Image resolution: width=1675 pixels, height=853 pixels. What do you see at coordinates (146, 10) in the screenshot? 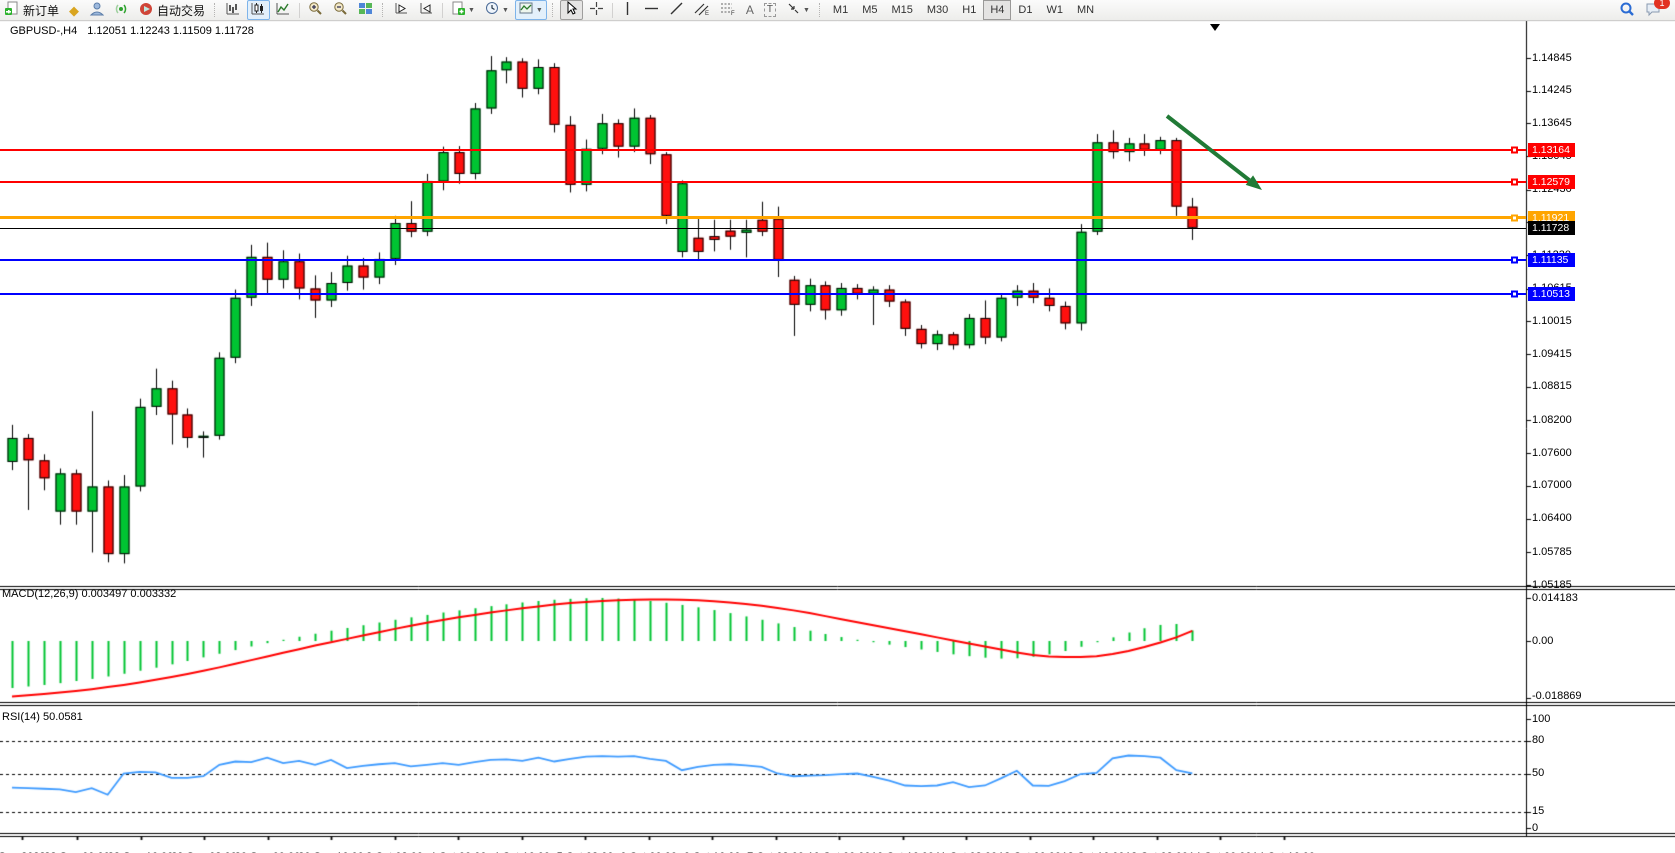
I see `auto-trading-icon` at bounding box center [146, 10].